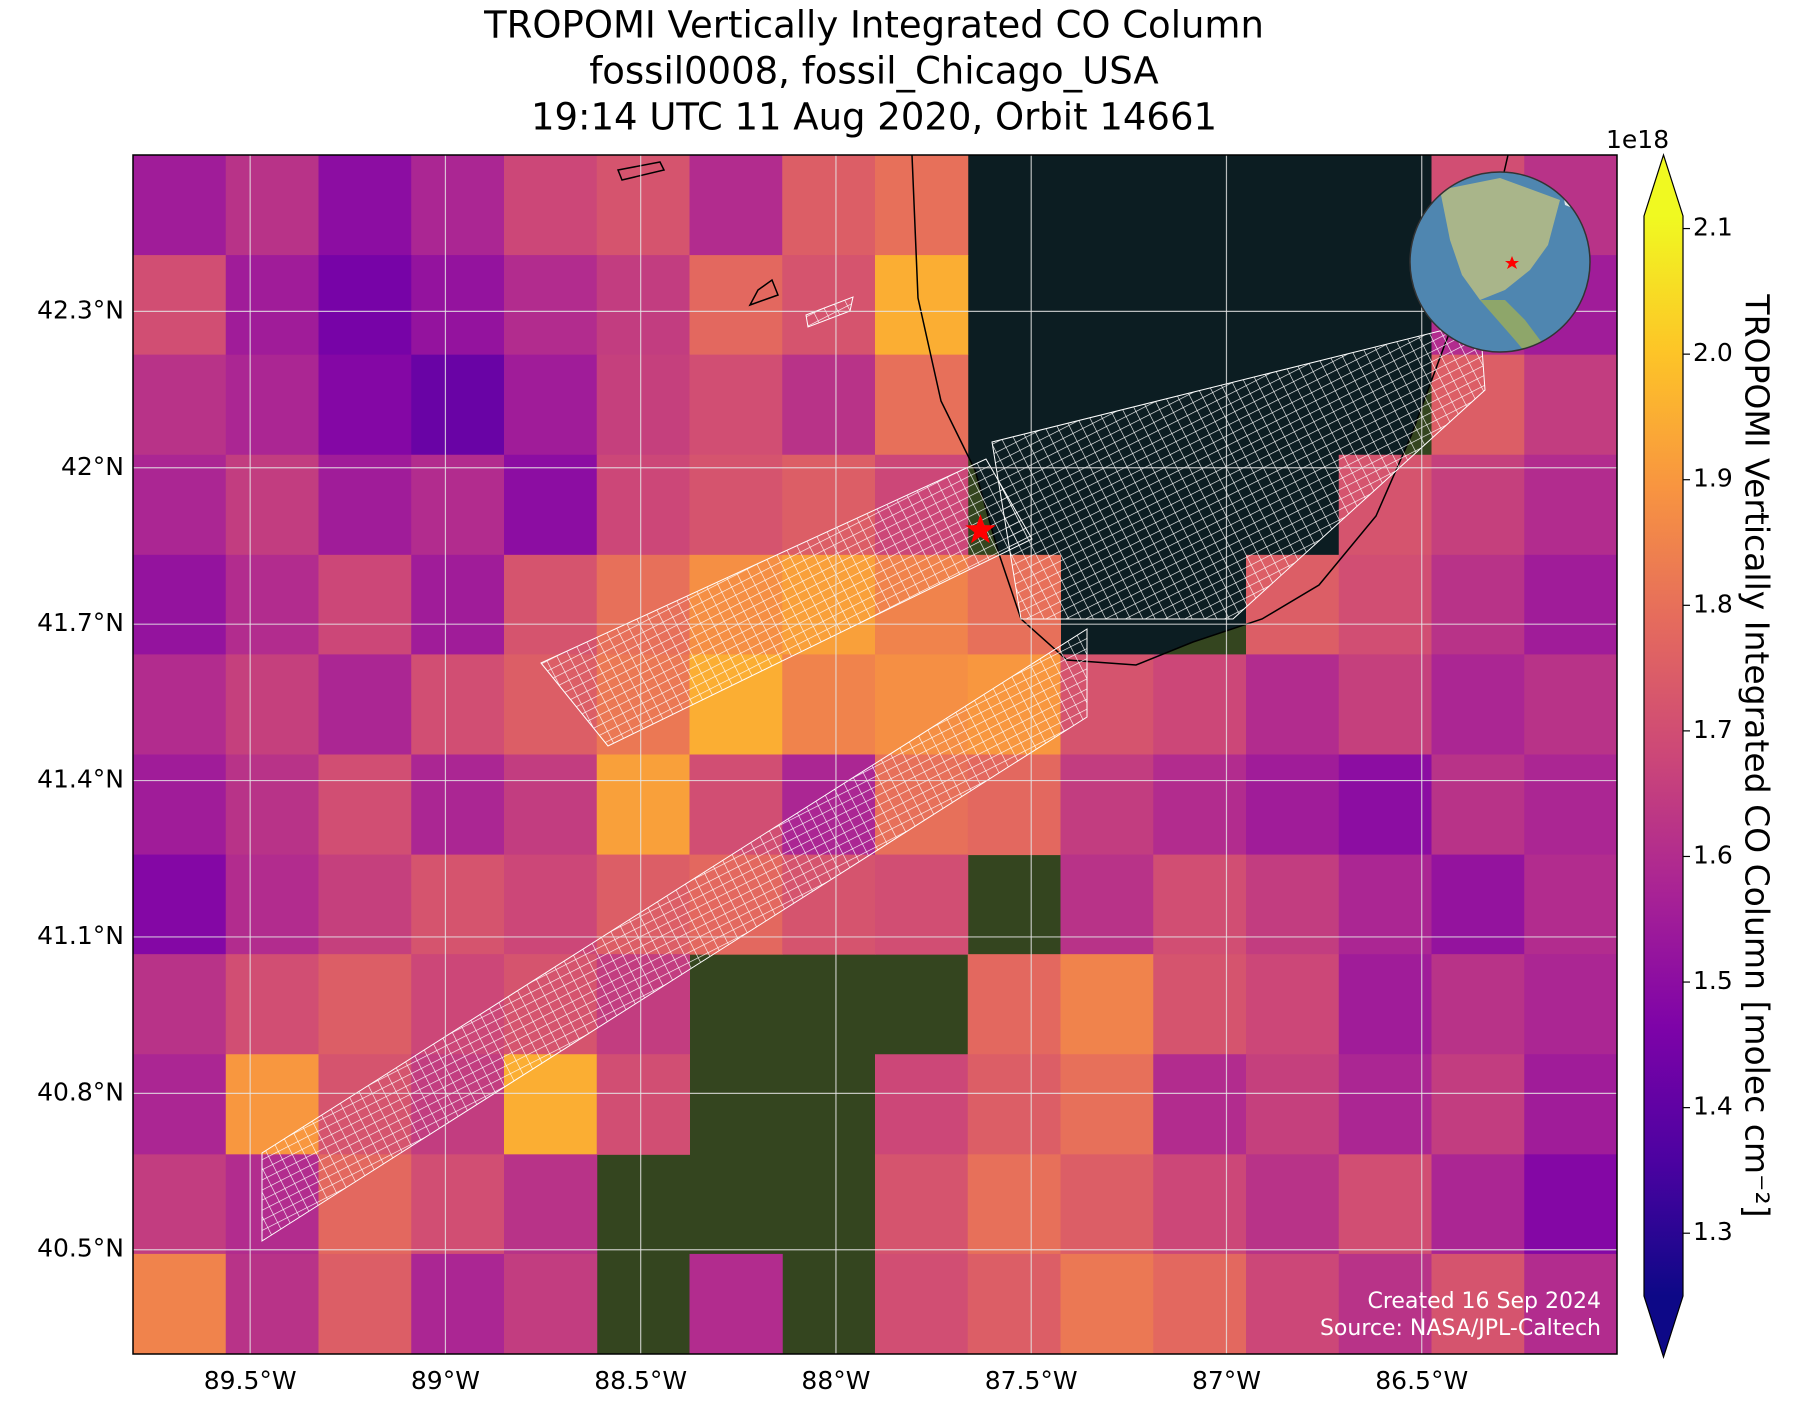  What do you see at coordinates (1512, 262) in the screenshot?
I see `globe-target` at bounding box center [1512, 262].